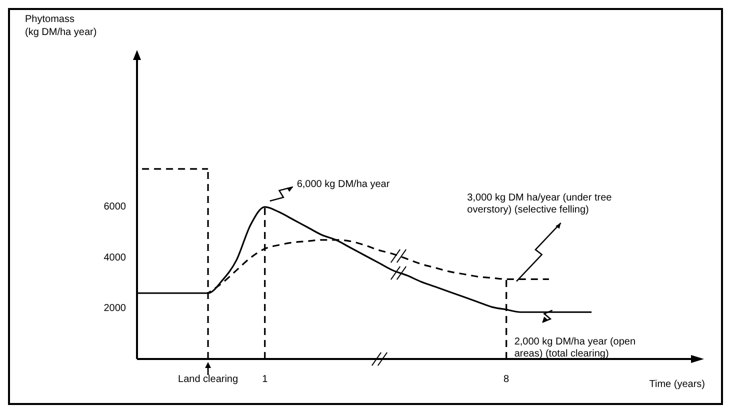  I want to click on annotation: 3,000 kg DM ha/year (under tree overstory) (selective felling), so click(539, 204).